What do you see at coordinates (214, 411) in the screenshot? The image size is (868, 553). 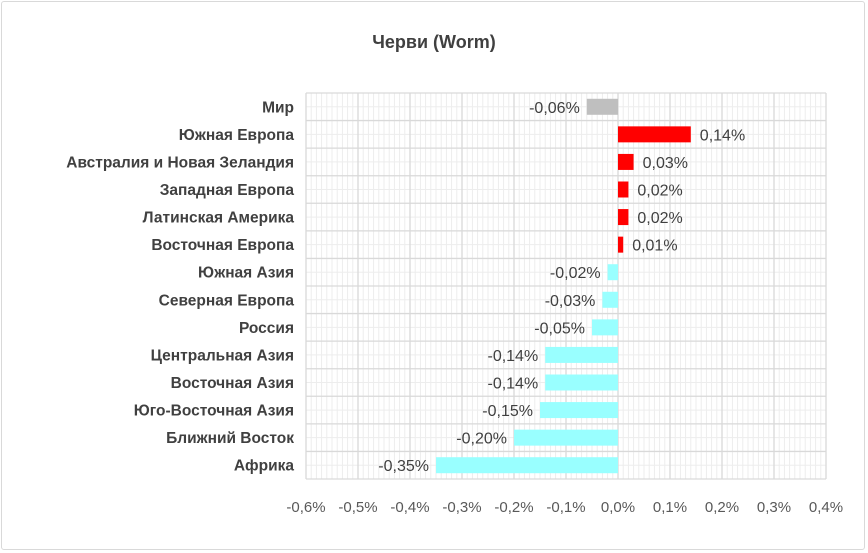 I see `category-label: Юго-Восточная Азия` at bounding box center [214, 411].